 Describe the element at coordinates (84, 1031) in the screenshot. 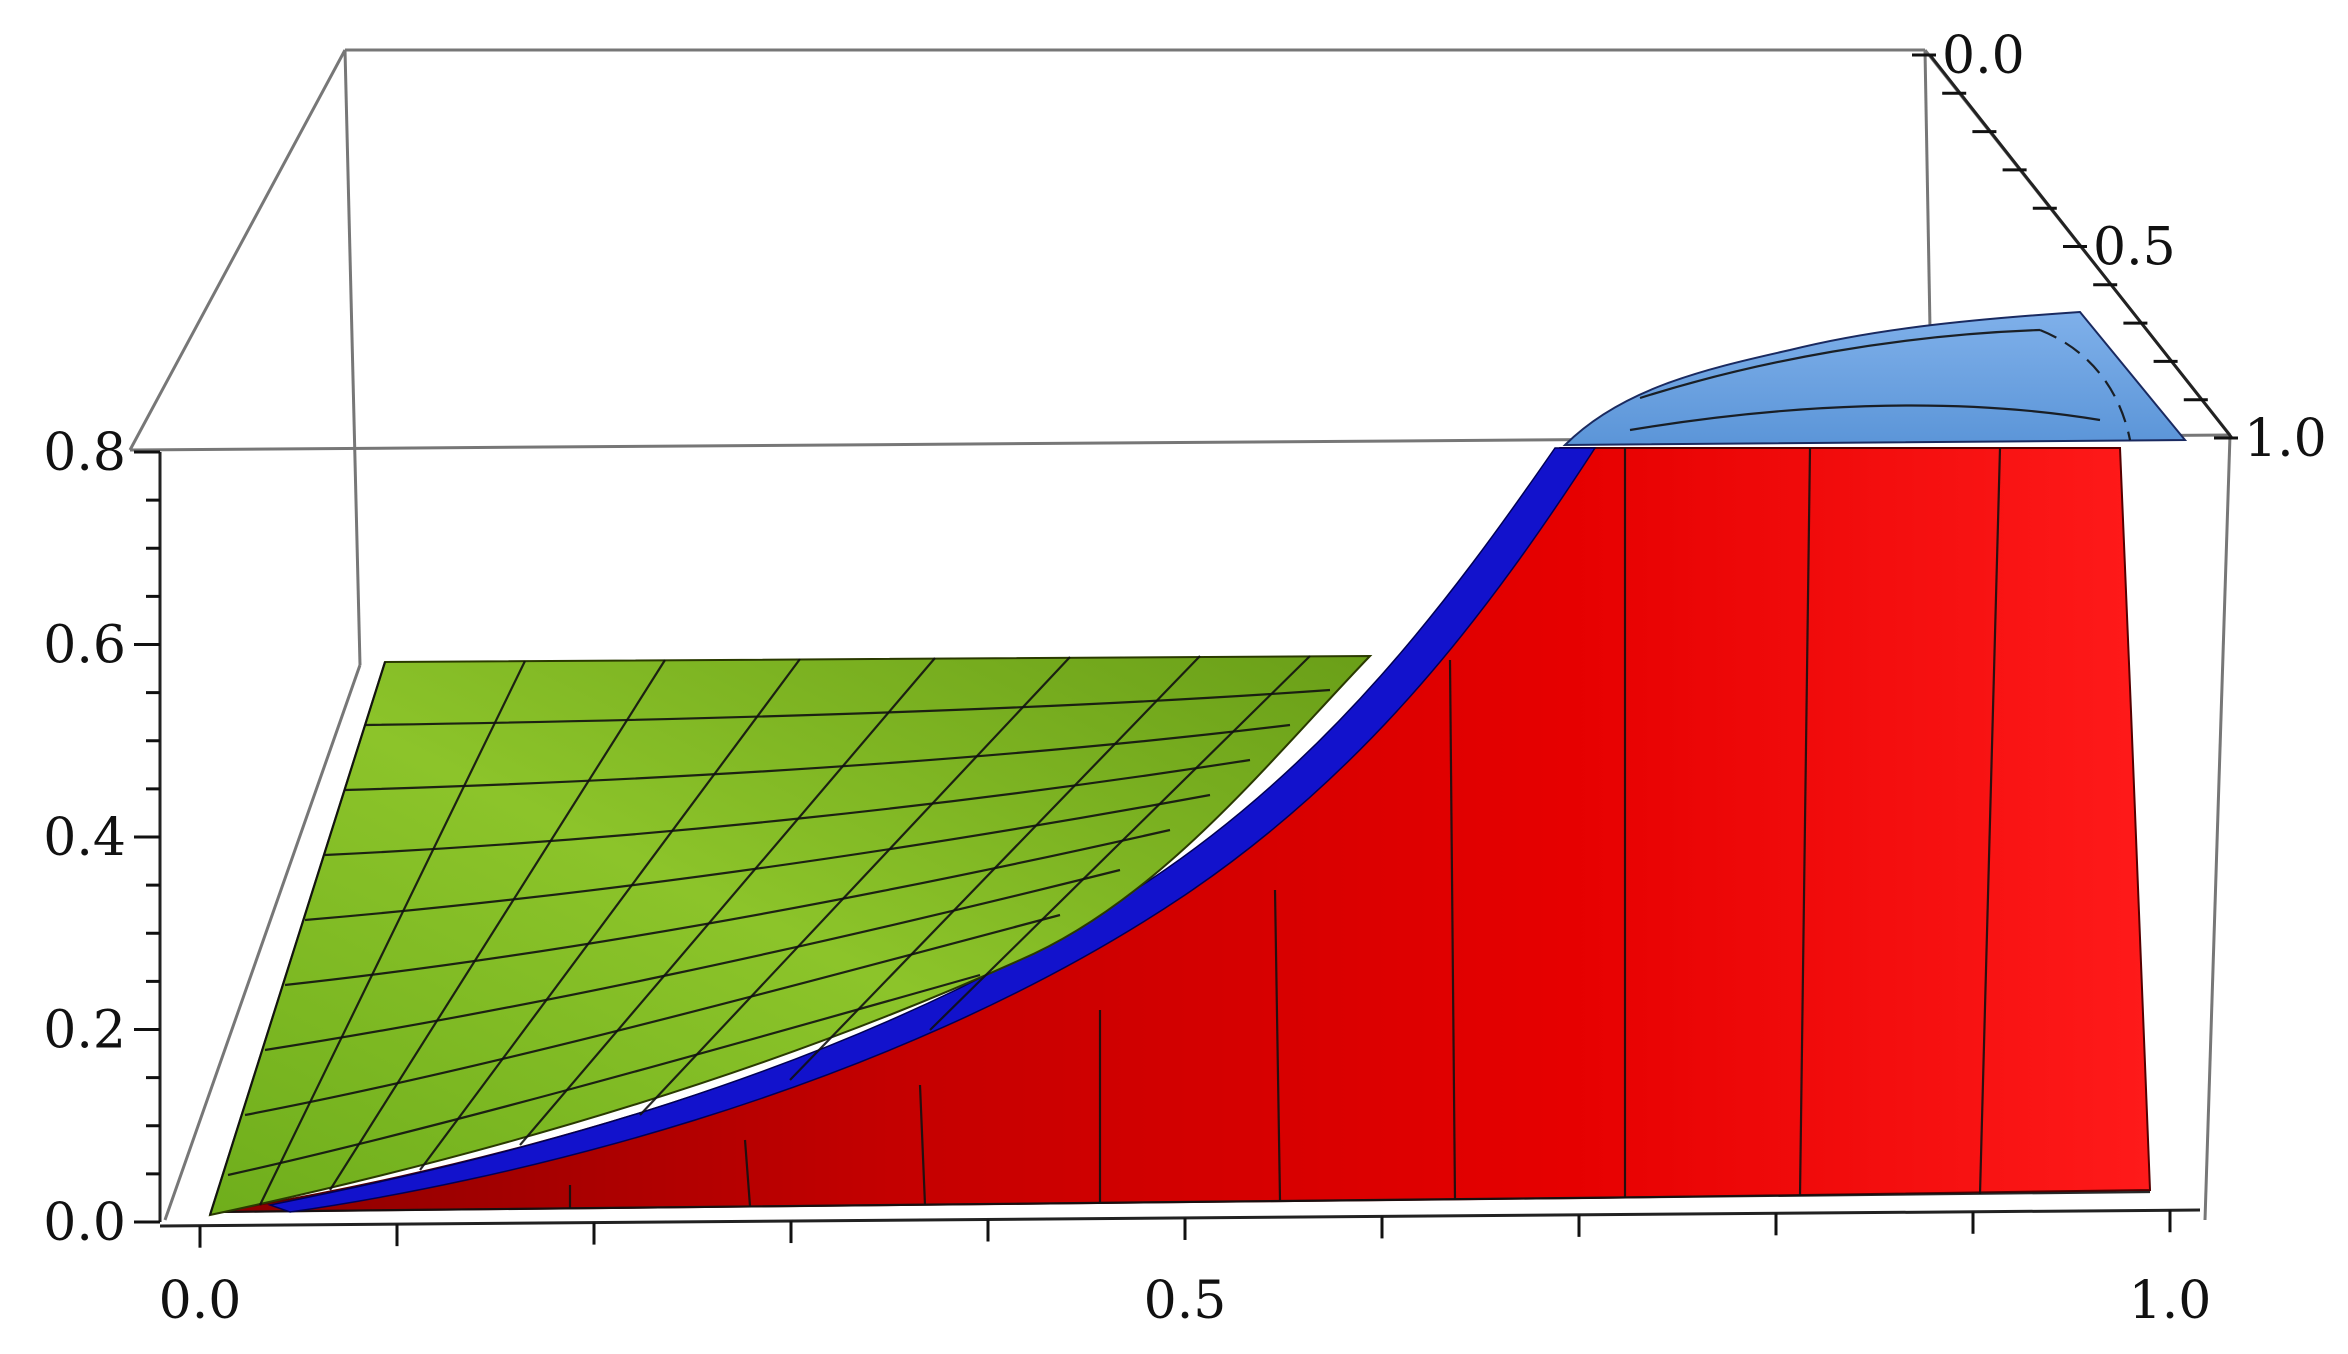

I see `z-tick-label: 0.2` at that location.